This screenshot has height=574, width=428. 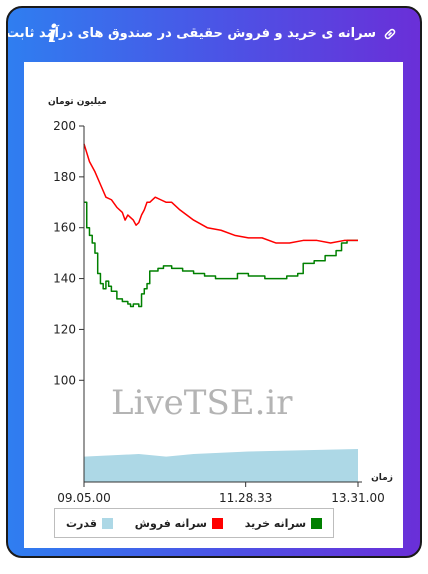 What do you see at coordinates (275, 523) in the screenshot?
I see `legend-label-buy: سرانه خرید` at bounding box center [275, 523].